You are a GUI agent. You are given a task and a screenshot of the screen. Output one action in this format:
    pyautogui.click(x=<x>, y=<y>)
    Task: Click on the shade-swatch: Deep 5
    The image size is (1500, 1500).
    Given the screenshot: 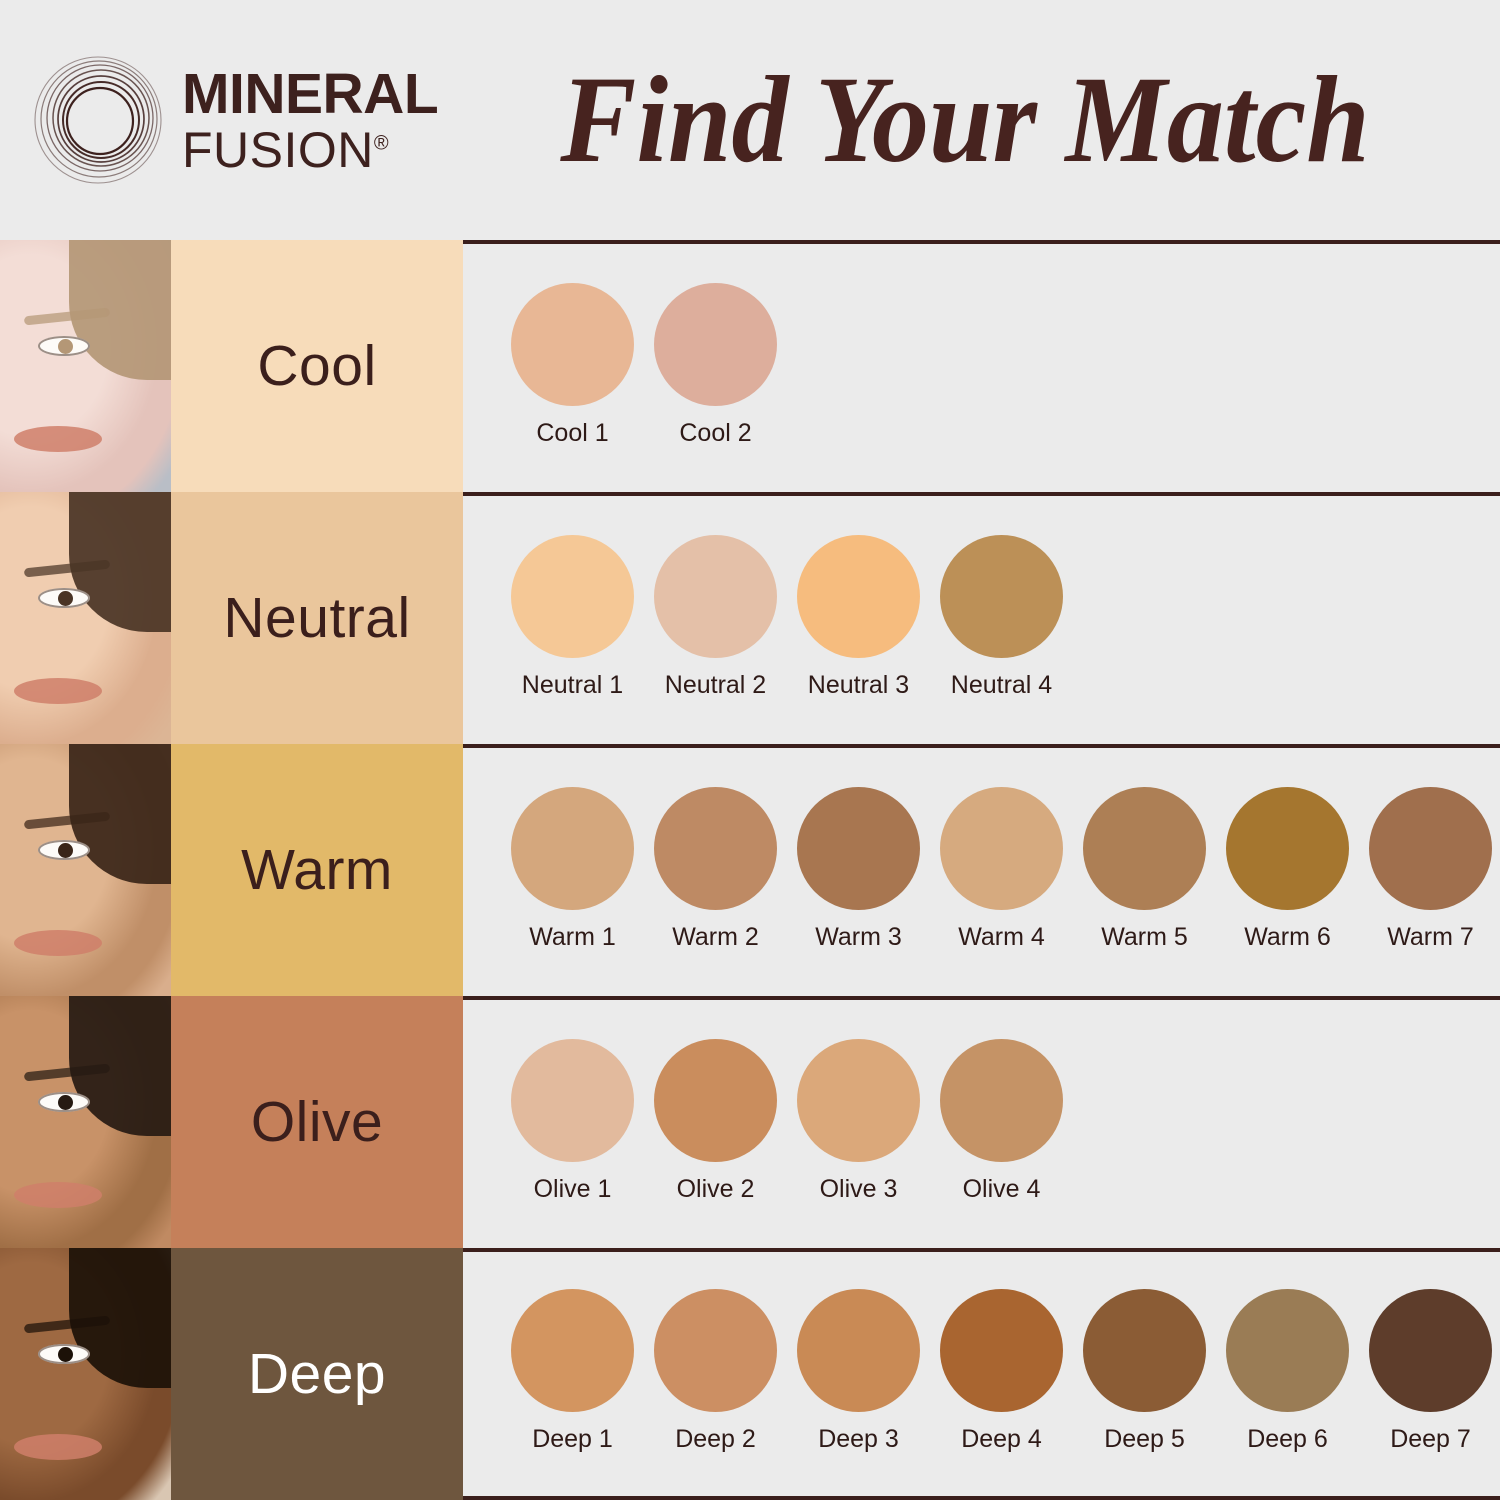 What is the action you would take?
    pyautogui.click(x=1144, y=1371)
    